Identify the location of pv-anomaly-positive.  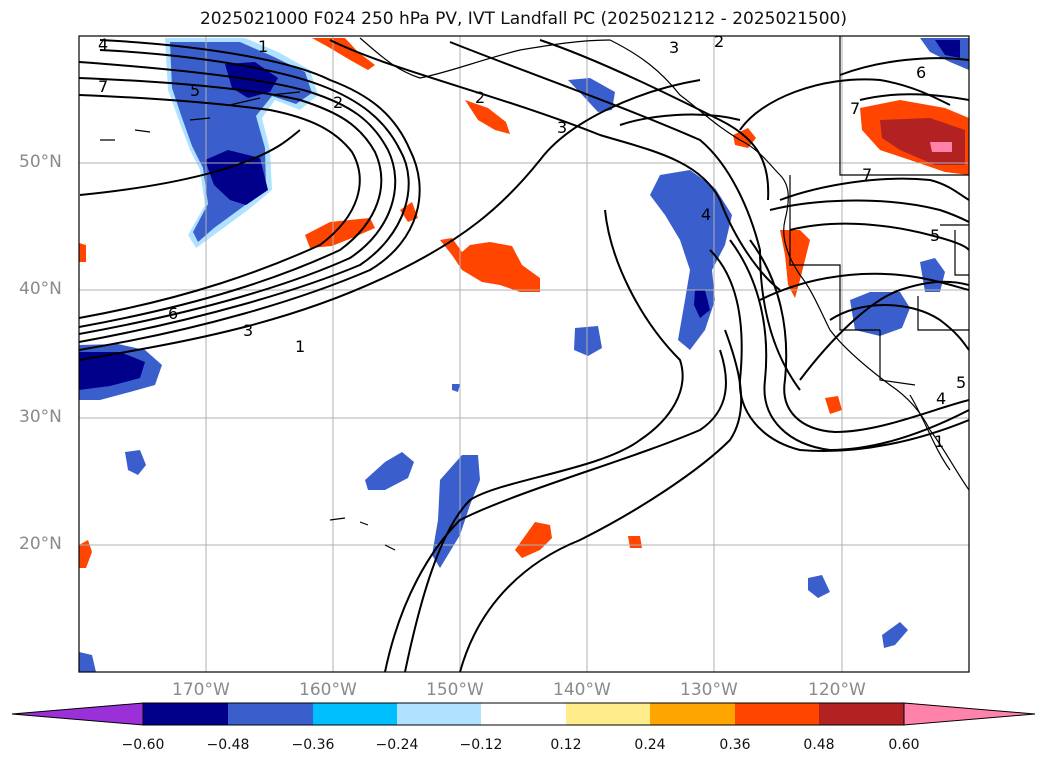
(340, 233).